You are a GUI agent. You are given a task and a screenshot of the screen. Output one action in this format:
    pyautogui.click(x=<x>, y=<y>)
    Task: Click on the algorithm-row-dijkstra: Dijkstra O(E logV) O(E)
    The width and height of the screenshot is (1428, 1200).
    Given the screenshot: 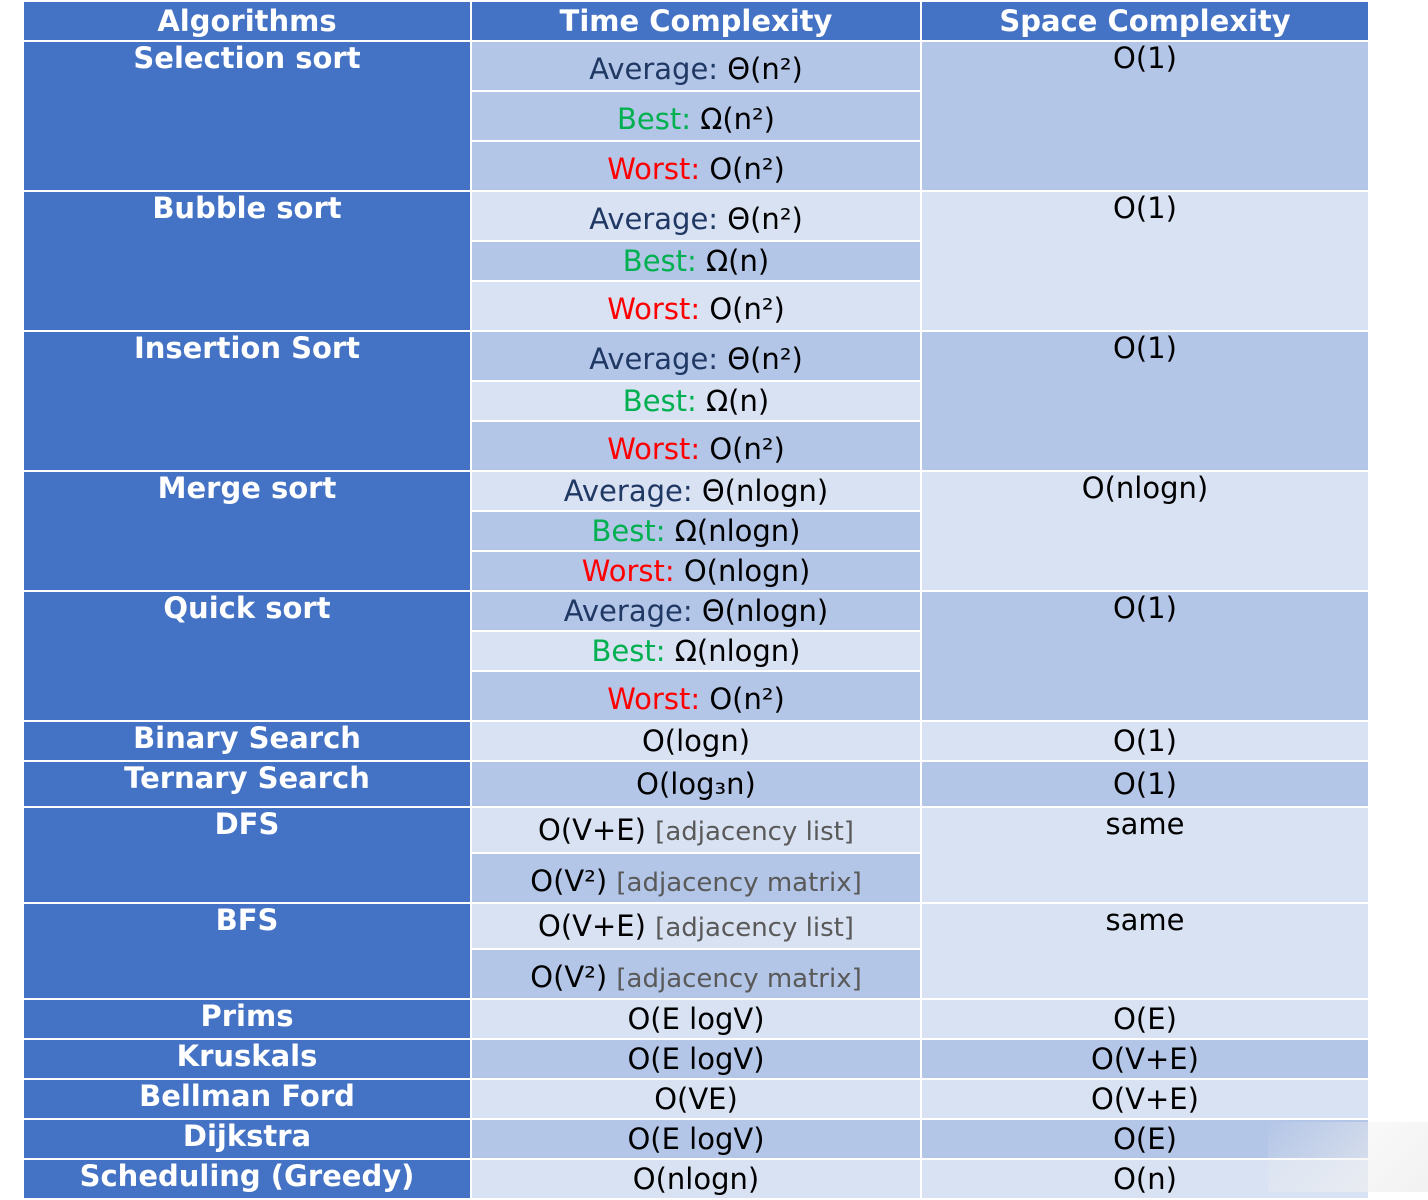 What is the action you would take?
    pyautogui.click(x=696, y=1139)
    